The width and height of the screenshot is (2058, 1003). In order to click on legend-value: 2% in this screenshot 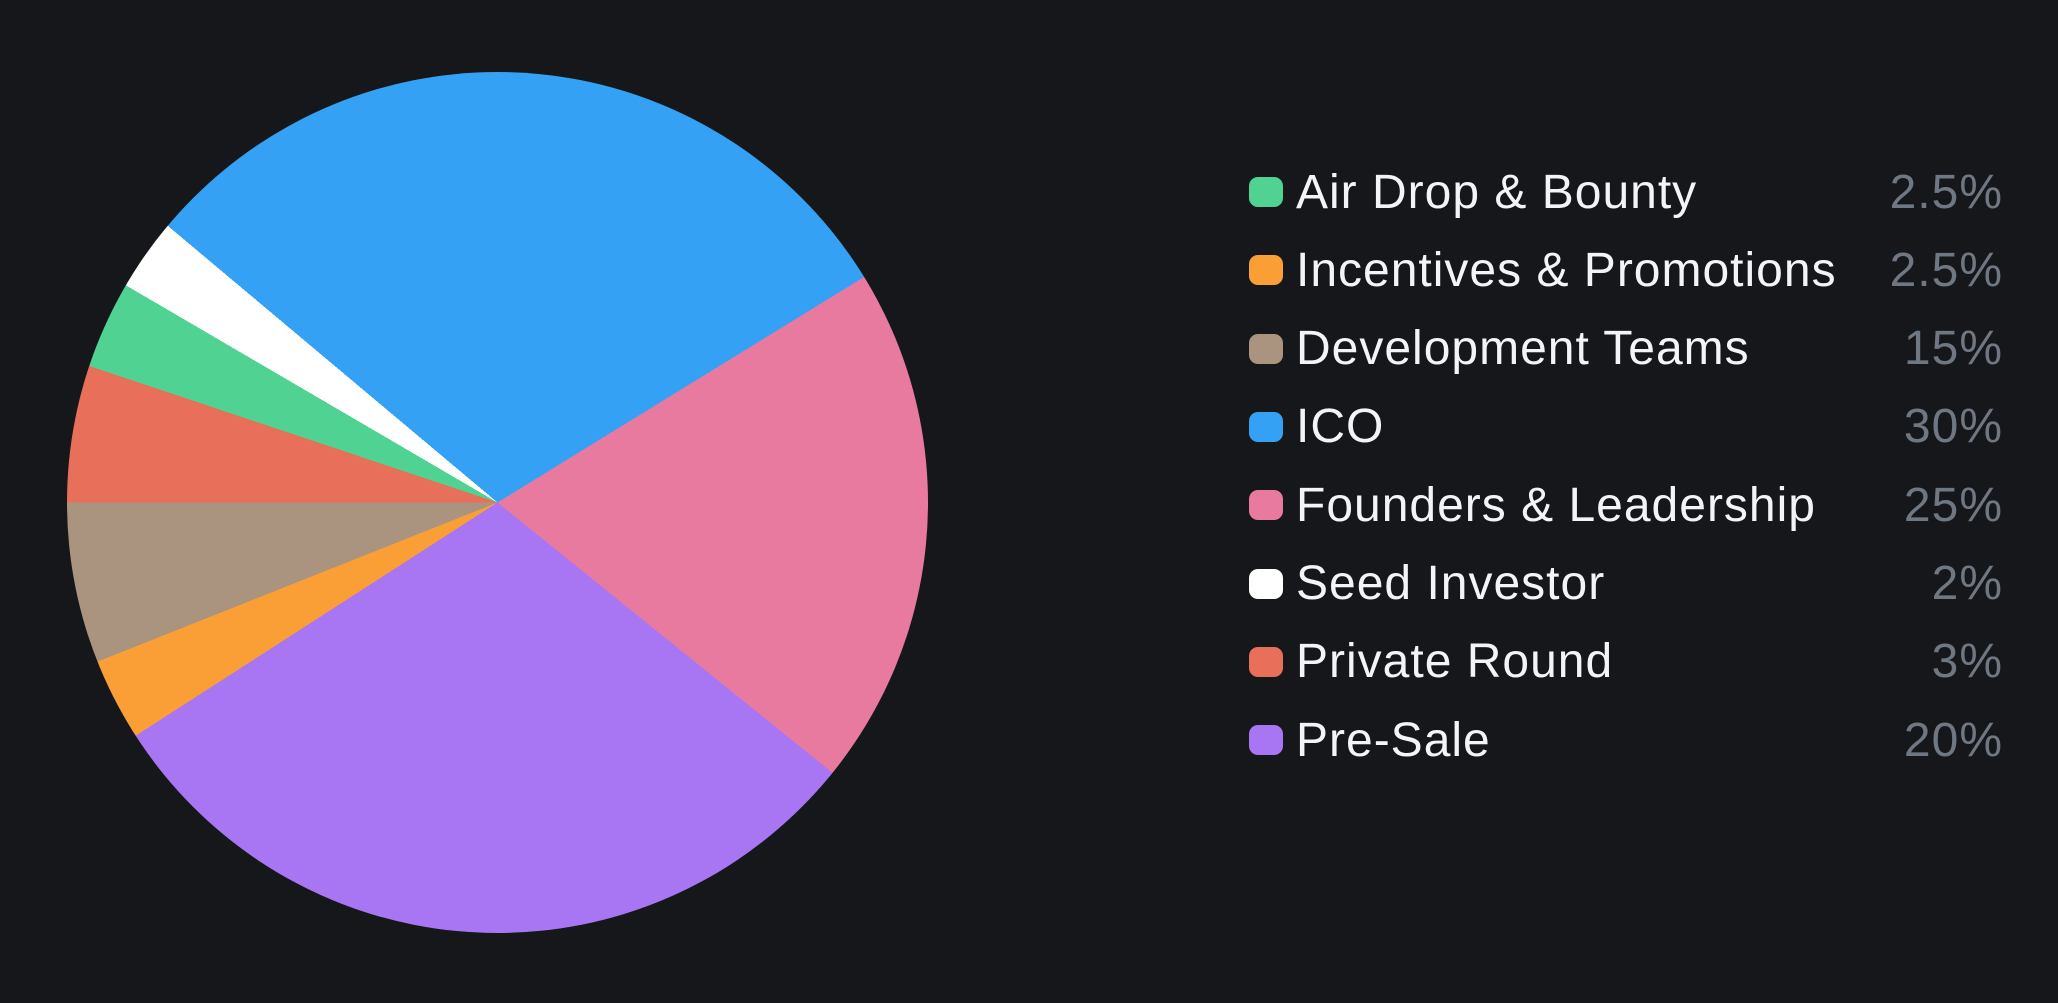, I will do `click(1967, 583)`.